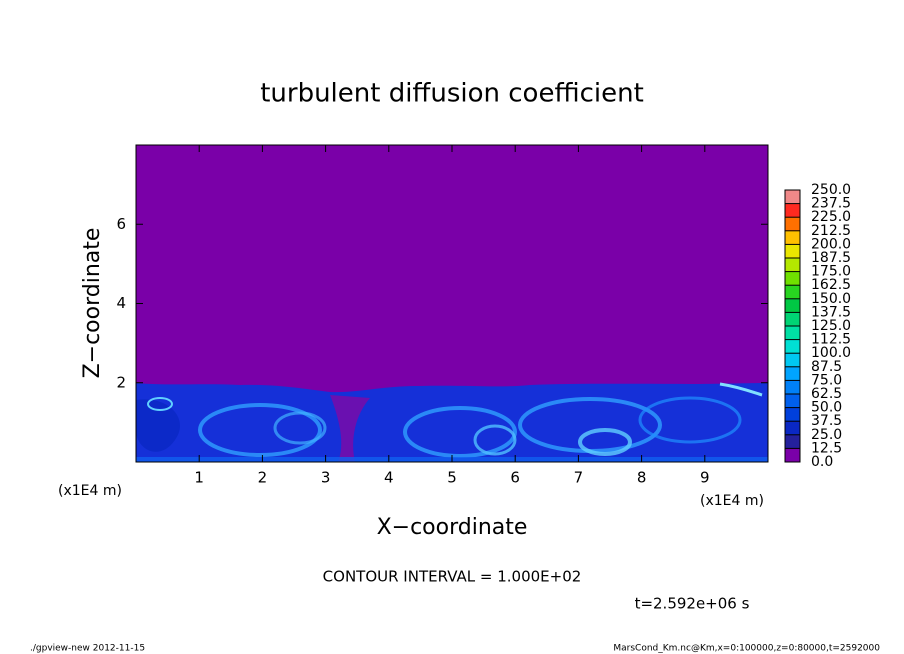 This screenshot has height=654, width=904. I want to click on colorbar-label: 162.5, so click(831, 285).